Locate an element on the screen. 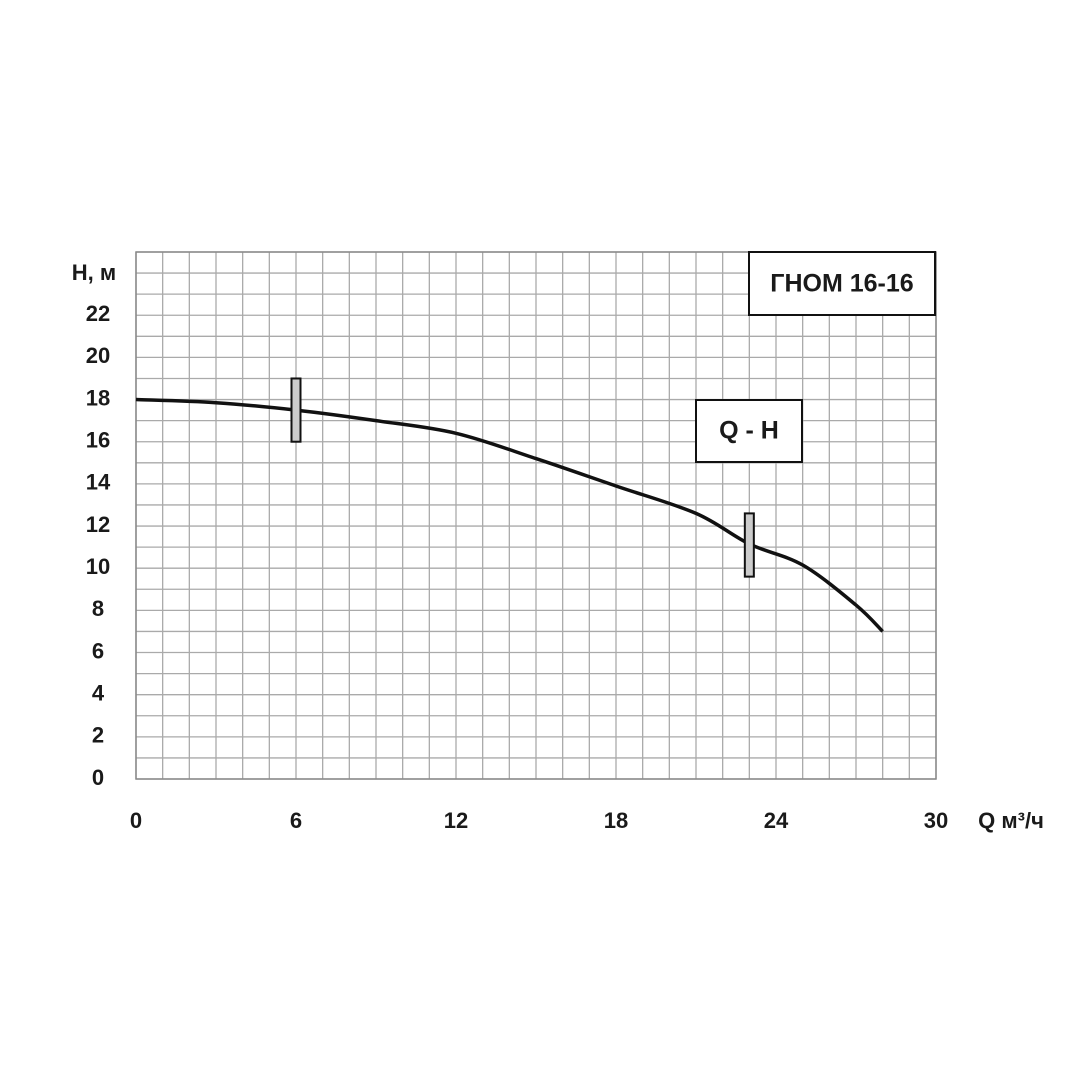  y-tick-label: 22 is located at coordinates (98, 313).